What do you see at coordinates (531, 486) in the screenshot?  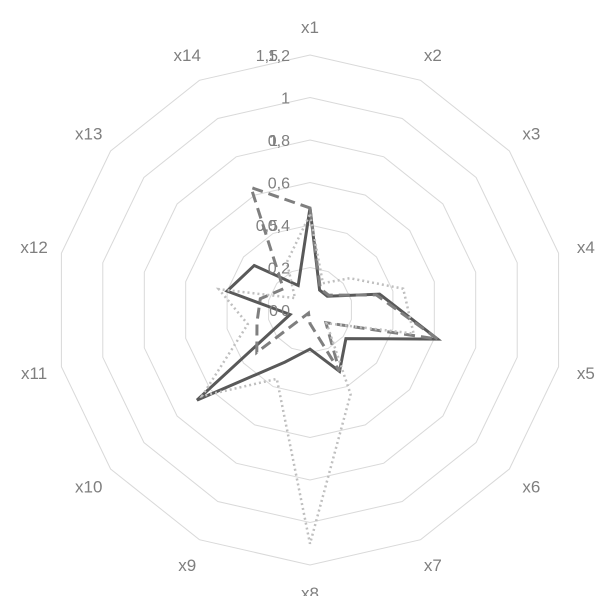 I see `category-label-x6: x6` at bounding box center [531, 486].